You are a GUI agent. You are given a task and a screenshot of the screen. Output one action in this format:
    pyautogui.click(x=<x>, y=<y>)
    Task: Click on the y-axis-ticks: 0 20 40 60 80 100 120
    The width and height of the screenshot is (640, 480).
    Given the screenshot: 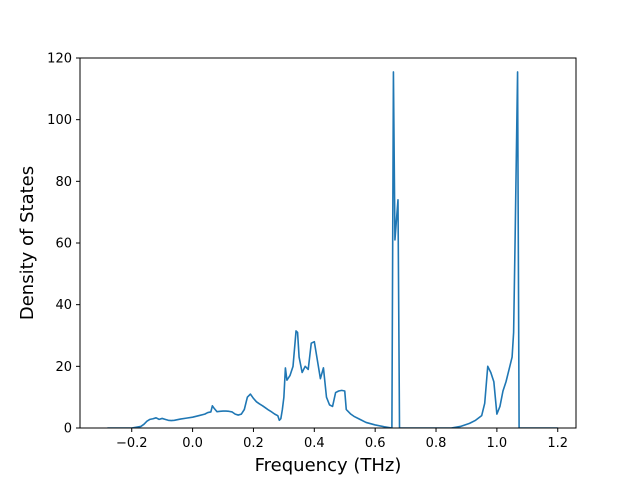 What is the action you would take?
    pyautogui.click(x=63, y=244)
    